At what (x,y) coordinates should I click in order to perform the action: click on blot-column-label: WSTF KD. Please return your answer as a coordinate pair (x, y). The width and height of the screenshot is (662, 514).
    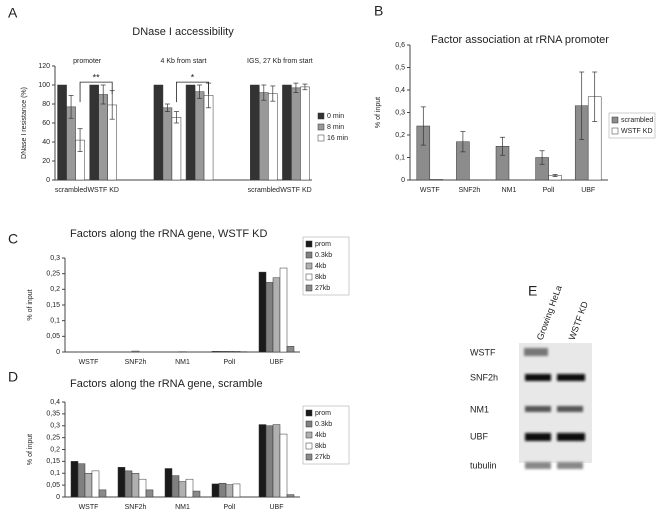
    Looking at the image, I should click on (578, 321).